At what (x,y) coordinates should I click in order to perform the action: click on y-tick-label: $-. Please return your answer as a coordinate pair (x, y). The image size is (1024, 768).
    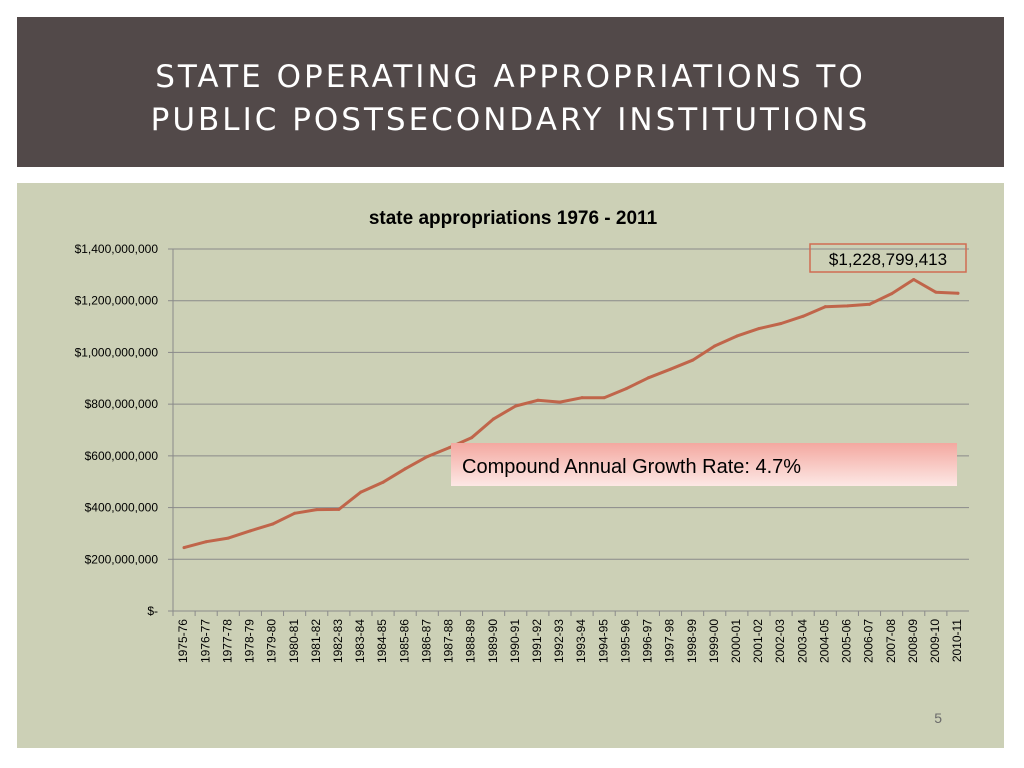
    Looking at the image, I should click on (152, 611).